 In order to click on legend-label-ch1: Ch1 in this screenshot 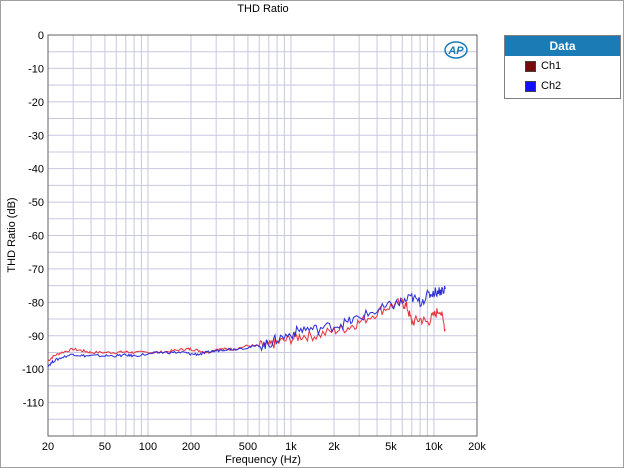, I will do `click(551, 66)`.